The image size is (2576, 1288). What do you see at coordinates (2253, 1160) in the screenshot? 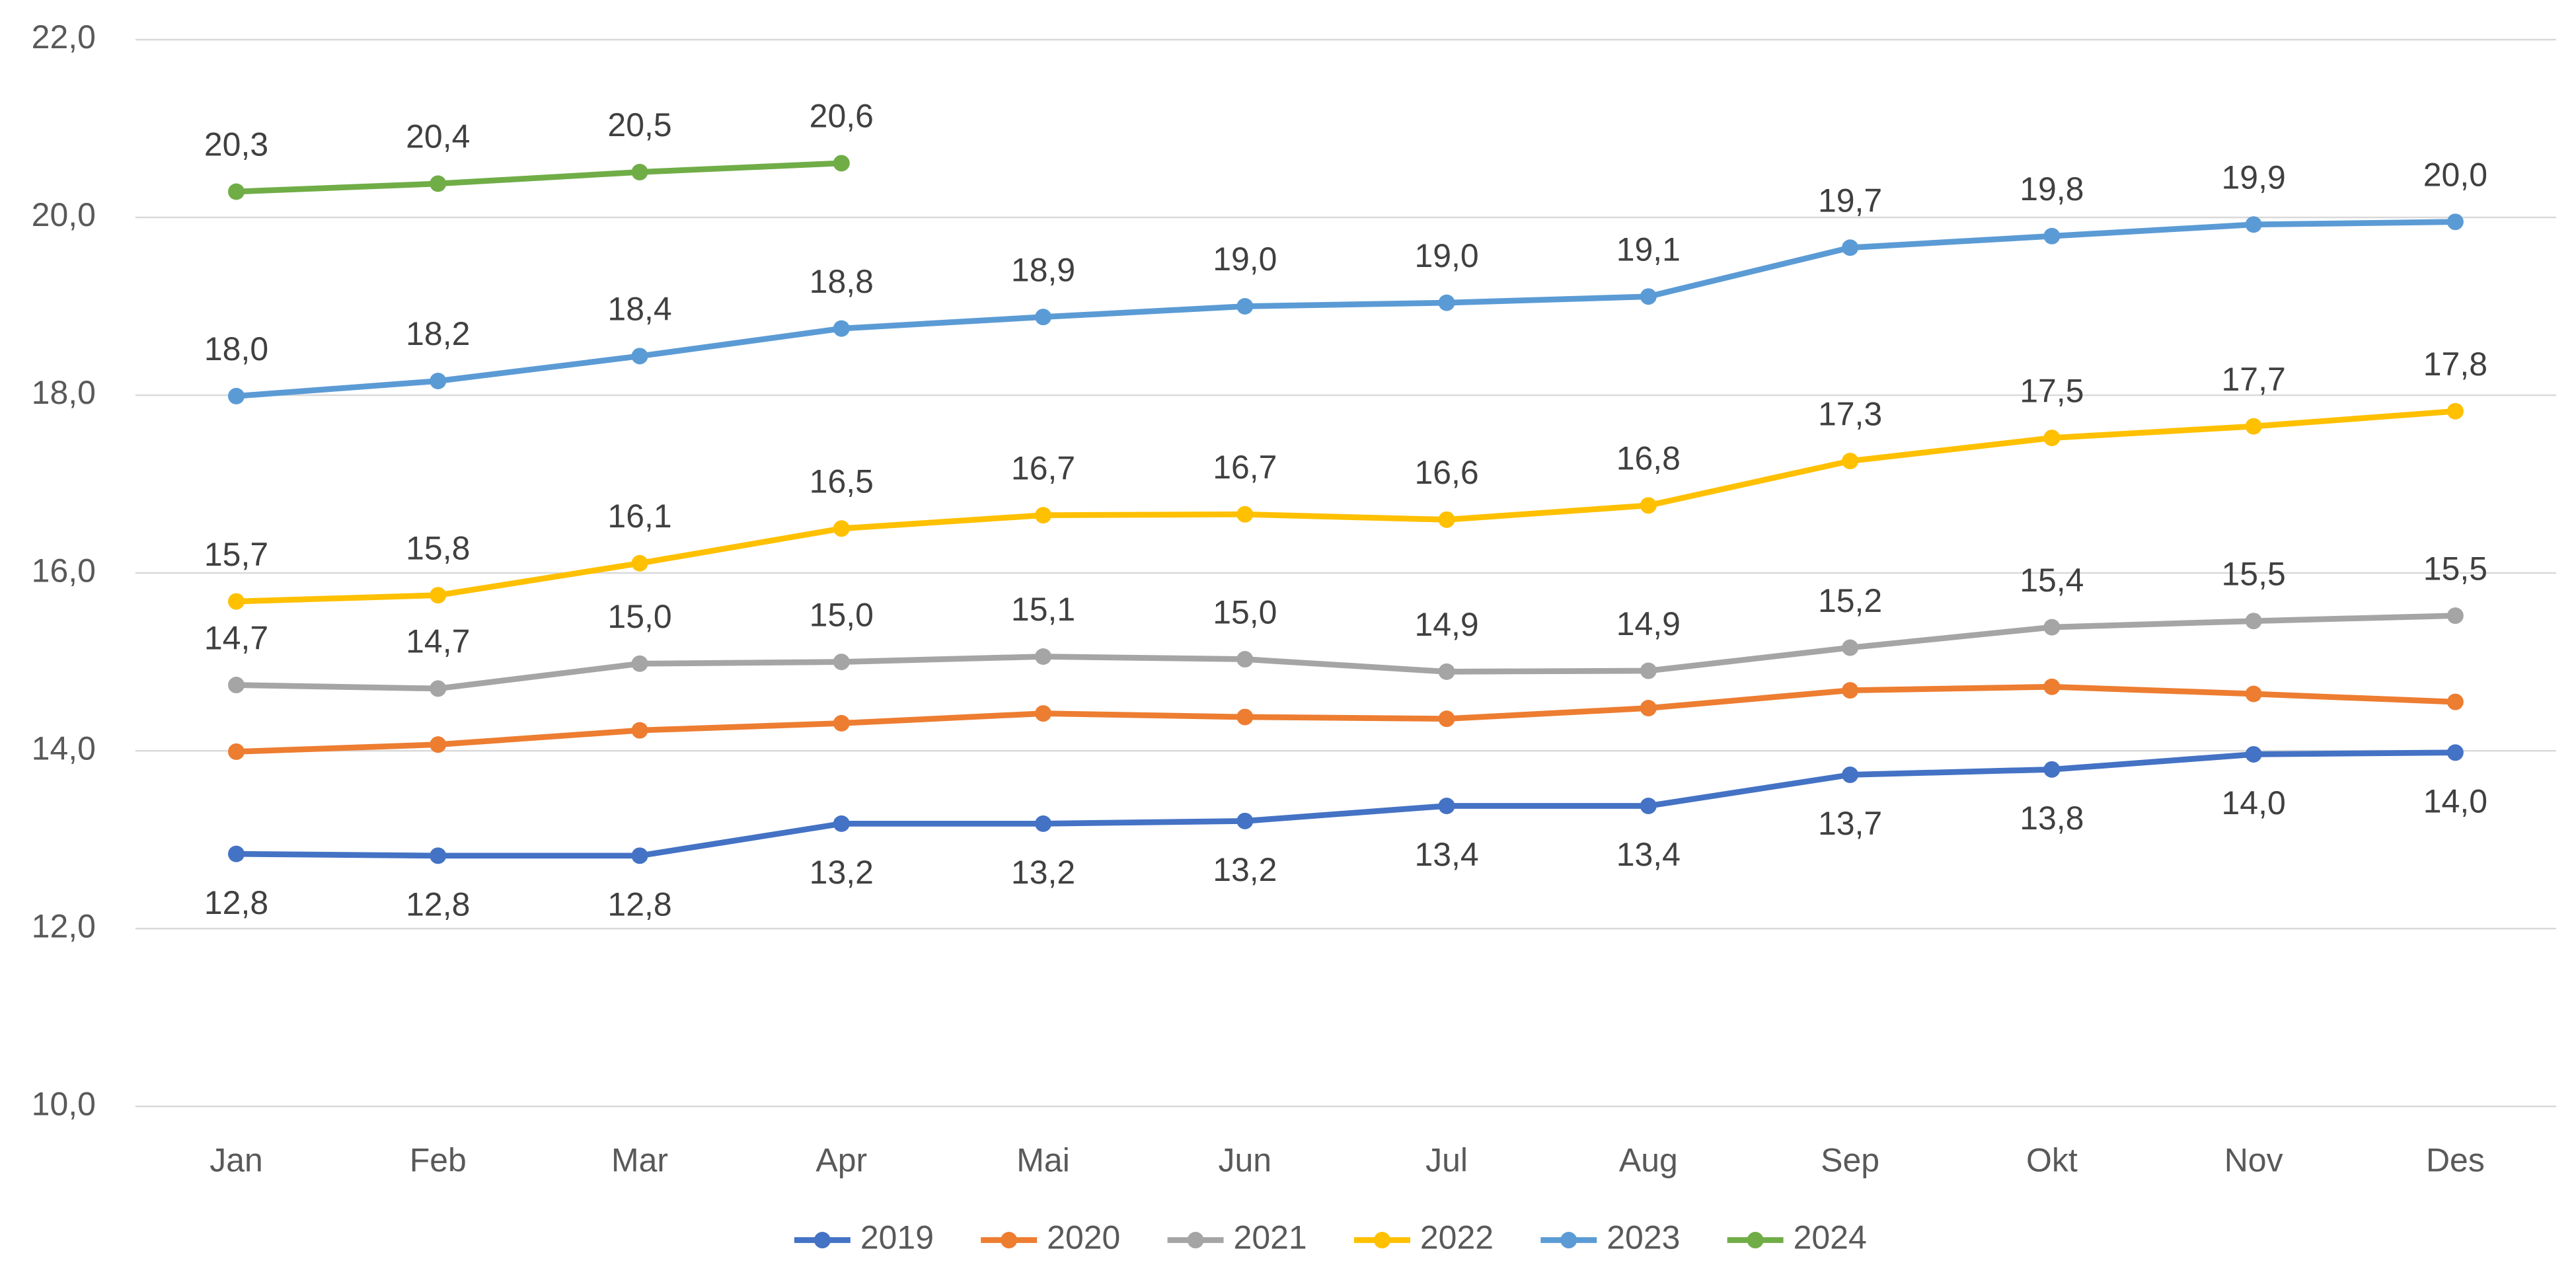
I see `x-tick-label: Nov` at bounding box center [2253, 1160].